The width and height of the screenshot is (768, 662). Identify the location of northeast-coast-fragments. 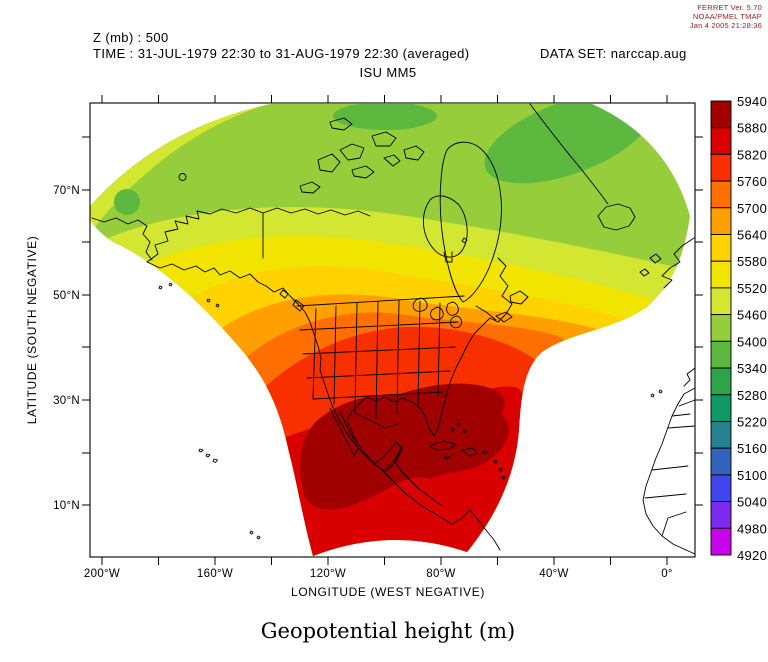
(667, 263).